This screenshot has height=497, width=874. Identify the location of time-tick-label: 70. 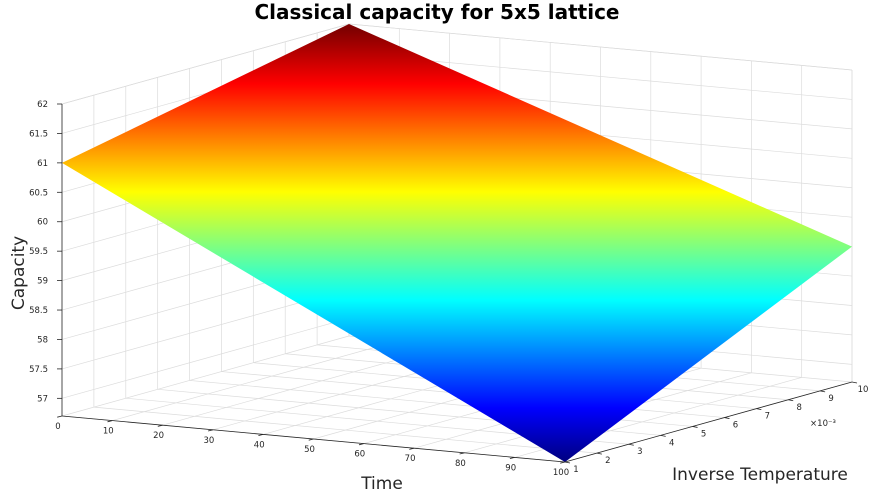
(410, 459).